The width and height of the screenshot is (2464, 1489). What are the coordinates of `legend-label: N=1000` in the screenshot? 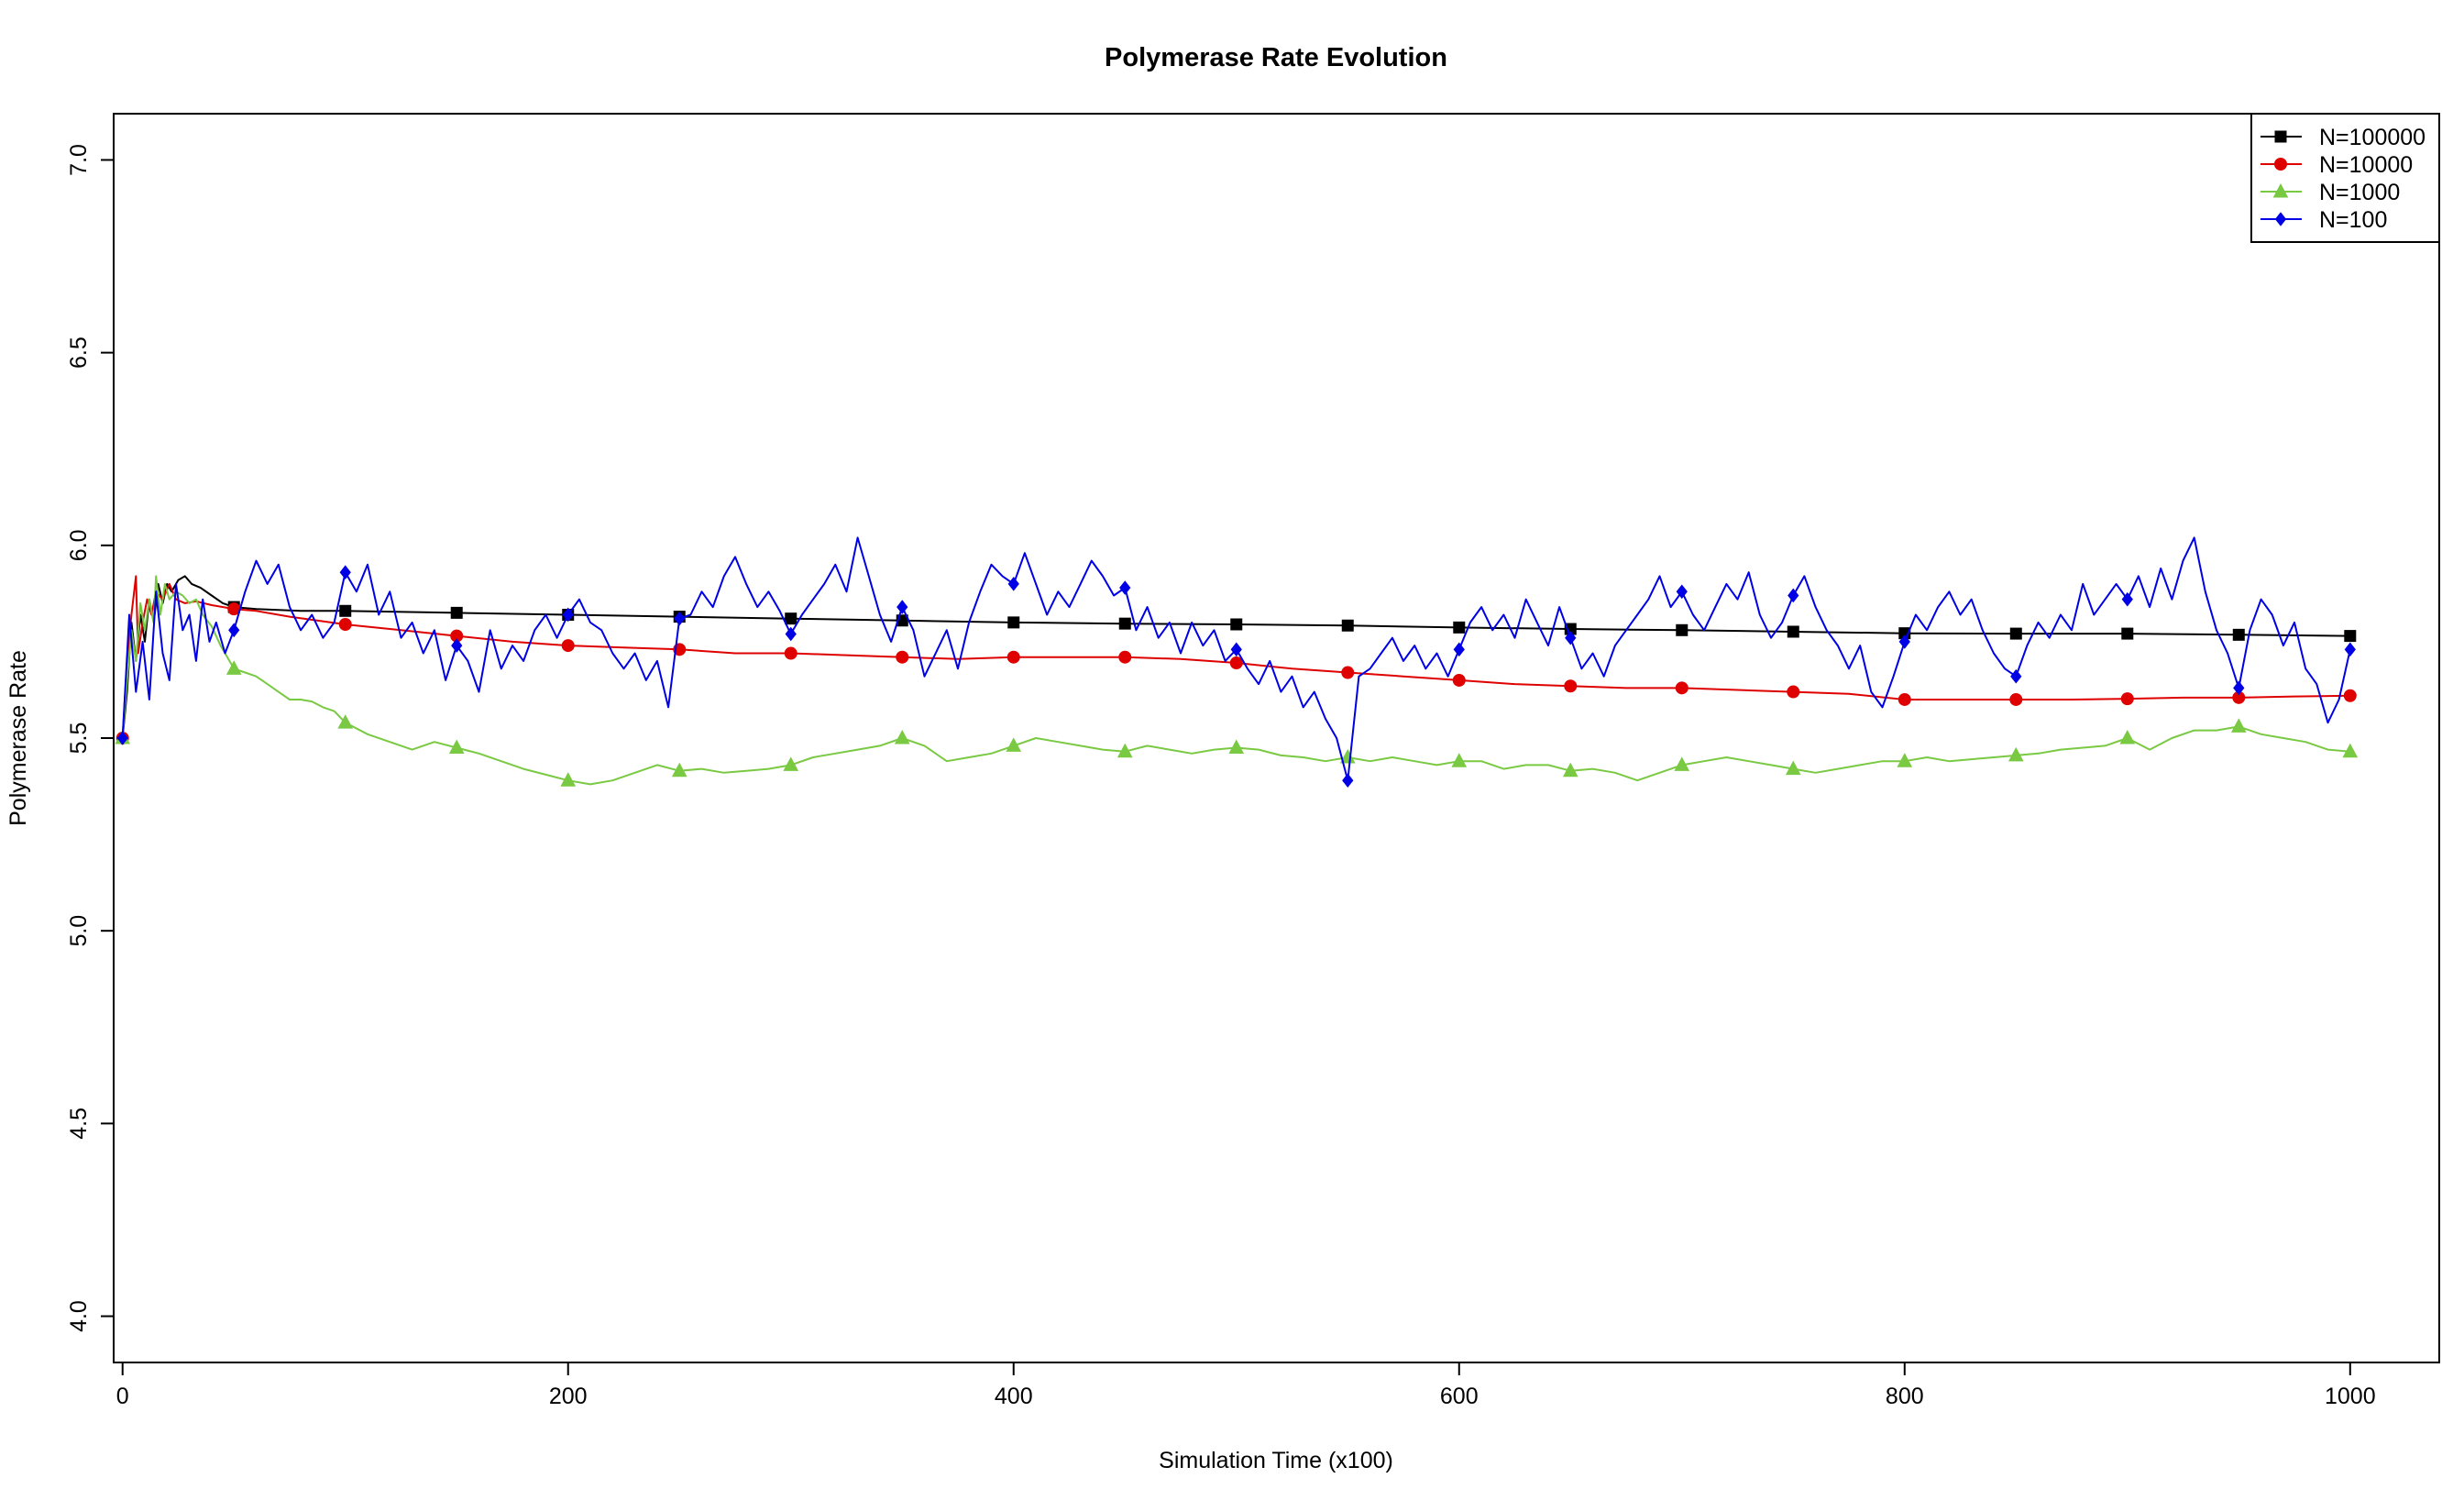 It's located at (2359, 192).